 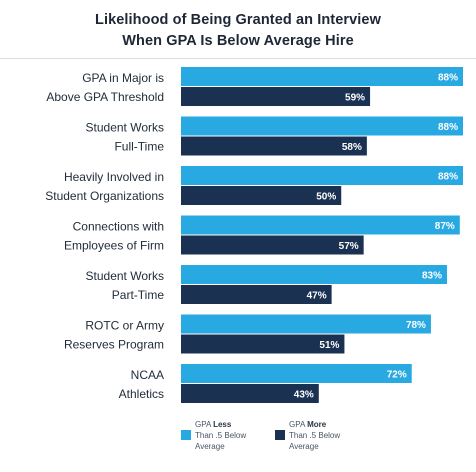 What do you see at coordinates (317, 296) in the screenshot?
I see `data-label: 47%` at bounding box center [317, 296].